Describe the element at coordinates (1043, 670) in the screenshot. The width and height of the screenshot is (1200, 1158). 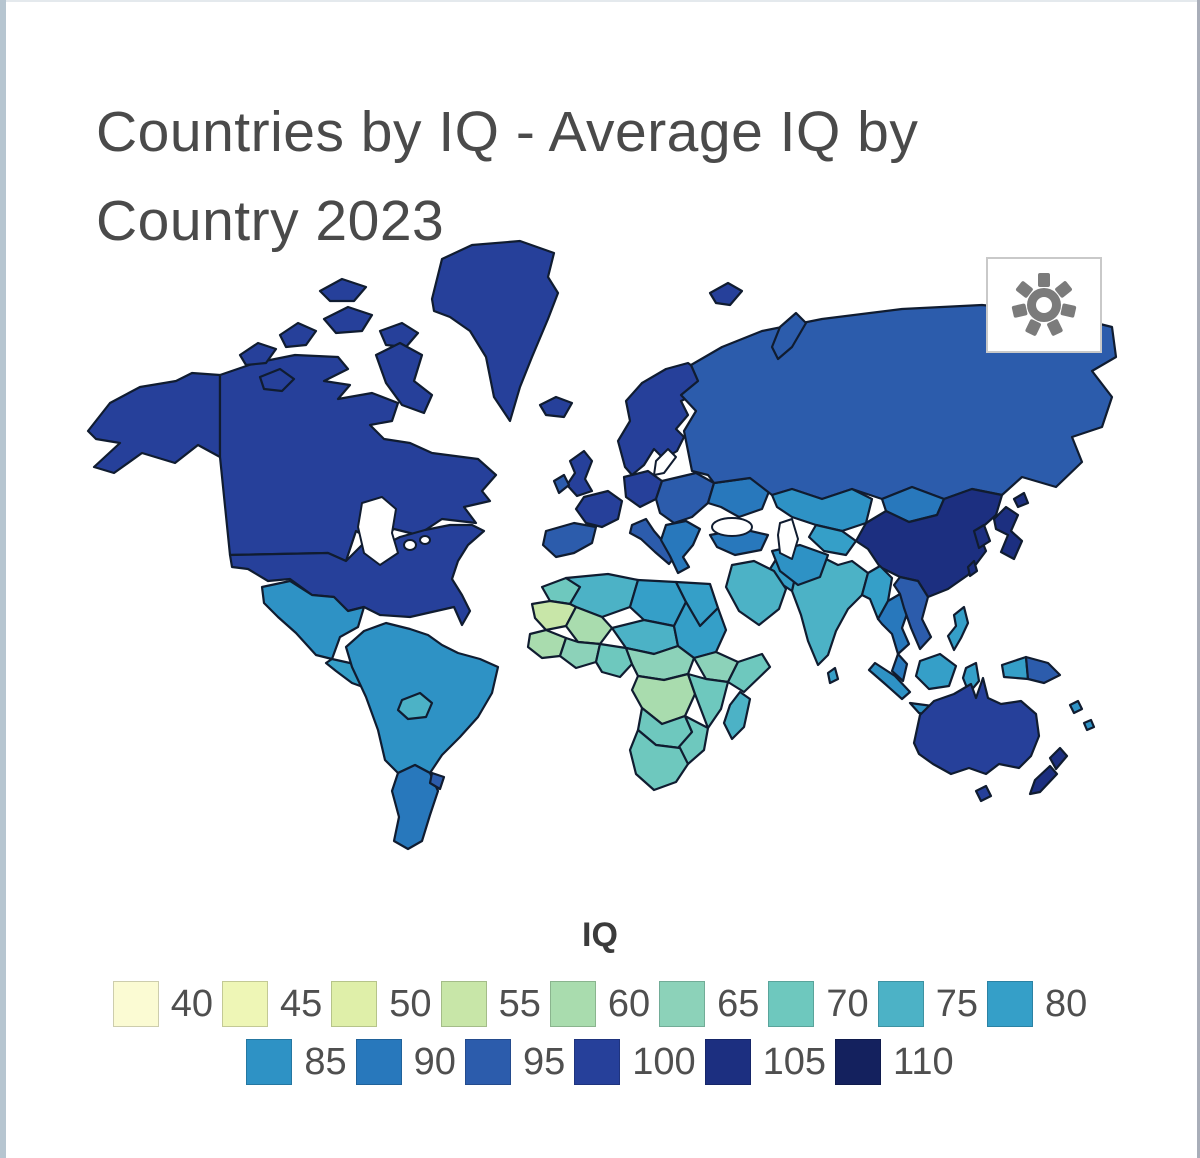
I see `country-papua-new-guinea` at that location.